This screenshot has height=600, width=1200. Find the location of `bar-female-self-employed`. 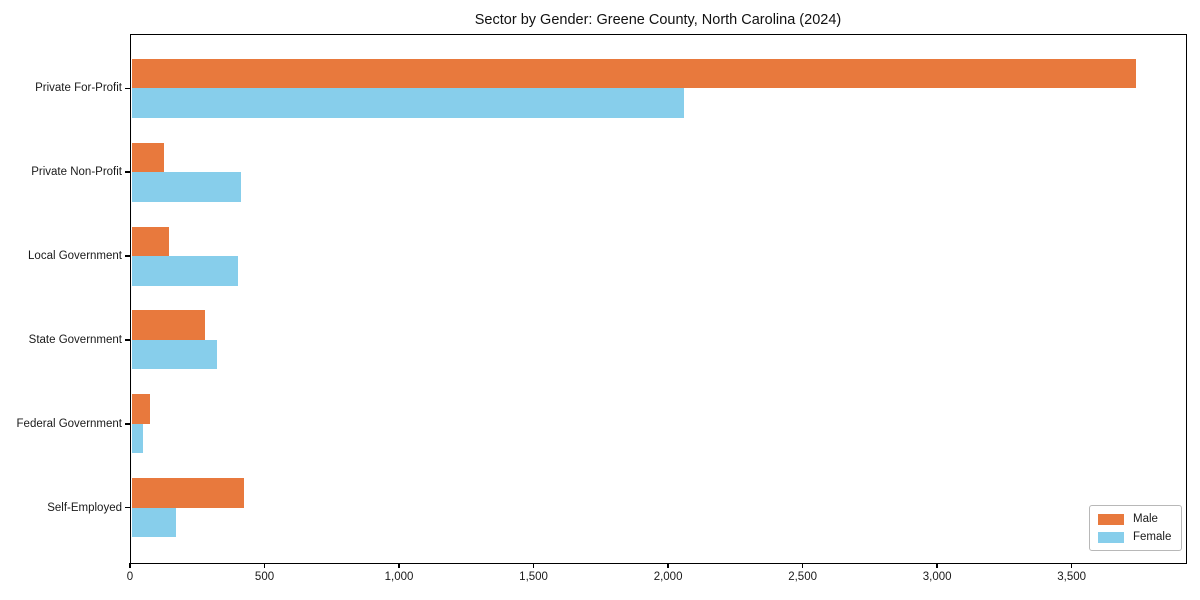

bar-female-self-employed is located at coordinates (153, 522).